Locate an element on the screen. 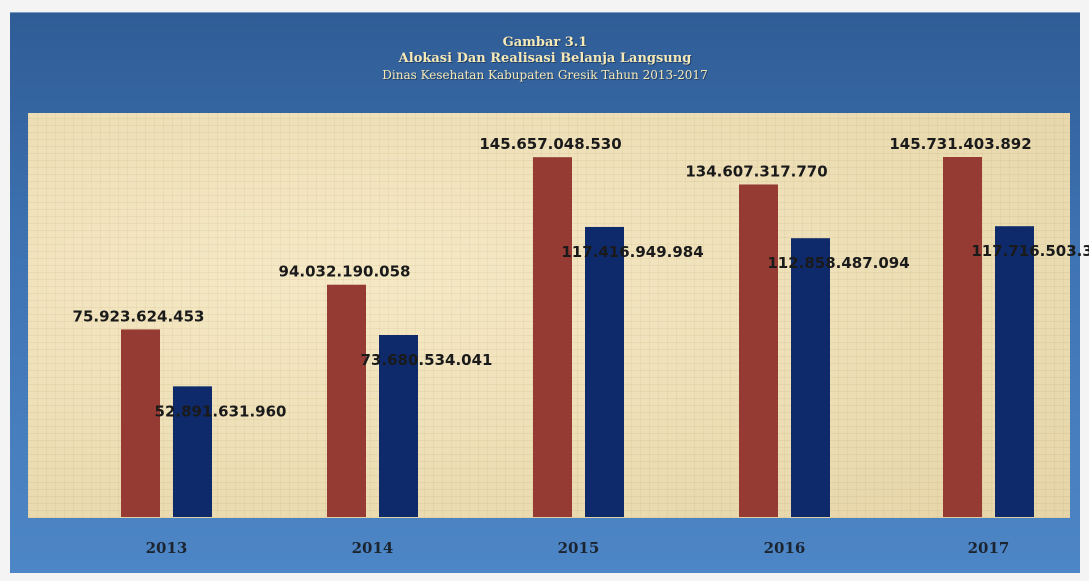 This screenshot has width=1089, height=581. bar-alokasi-2014 is located at coordinates (346, 400).